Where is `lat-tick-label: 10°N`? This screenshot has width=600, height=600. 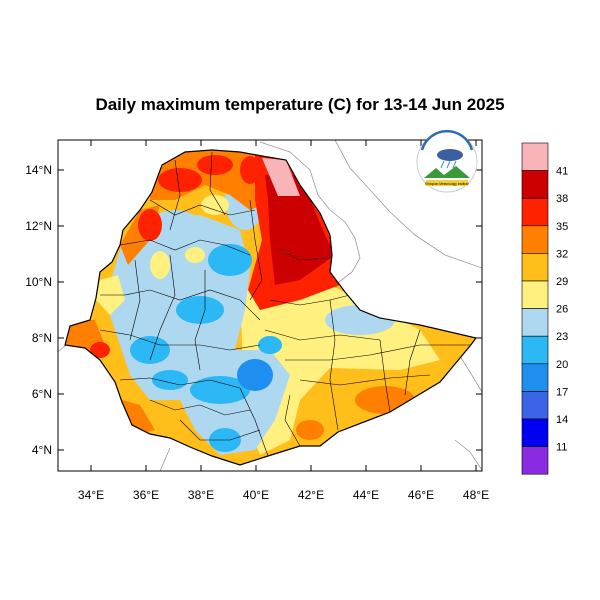
lat-tick-label: 10°N is located at coordinates (38, 282).